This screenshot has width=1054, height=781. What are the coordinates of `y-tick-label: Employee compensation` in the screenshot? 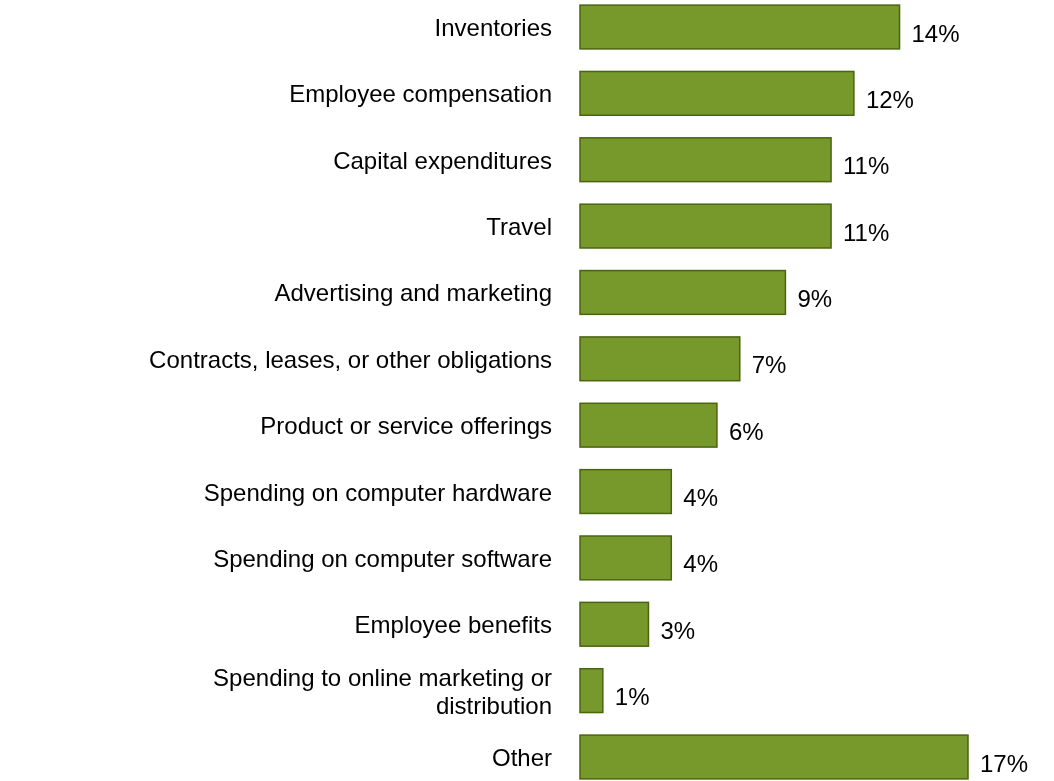 It's located at (420, 93).